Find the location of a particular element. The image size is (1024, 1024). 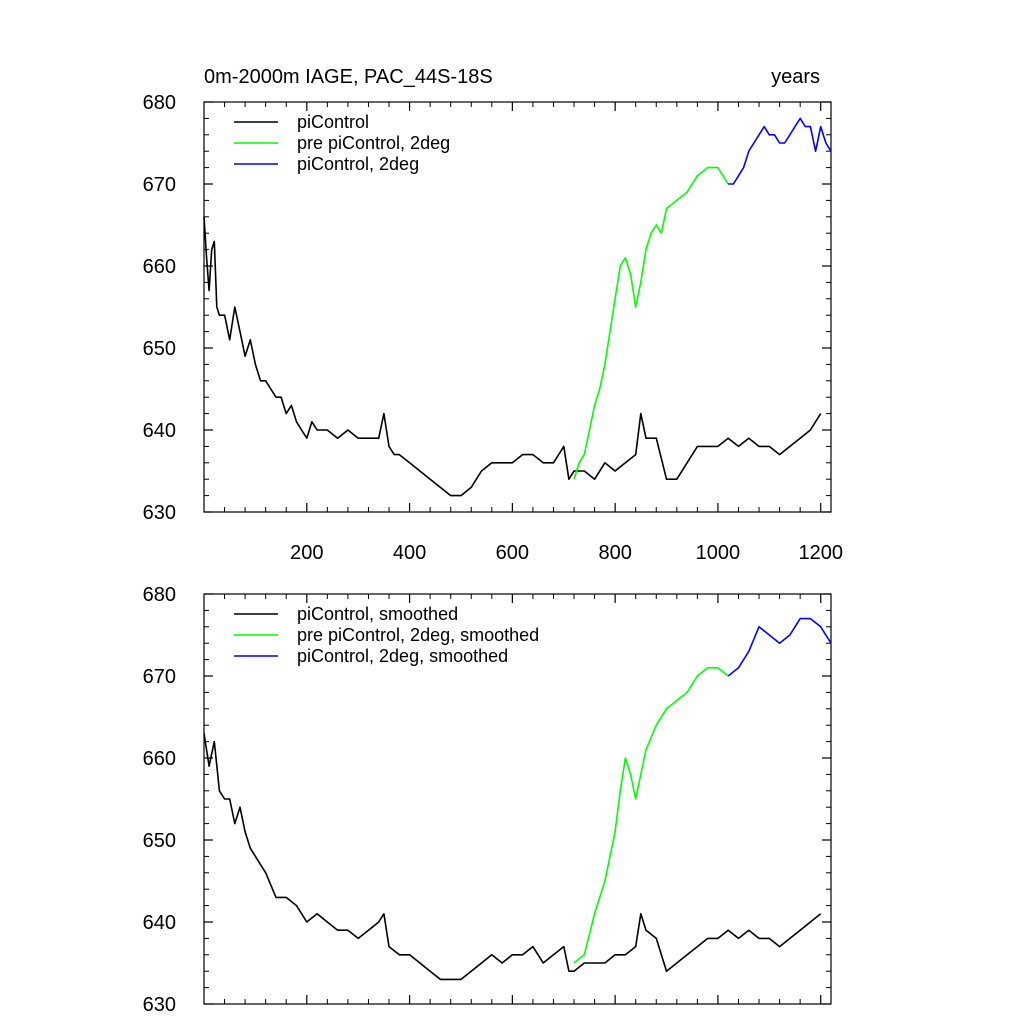

x-tick-label: 200 is located at coordinates (306, 553).